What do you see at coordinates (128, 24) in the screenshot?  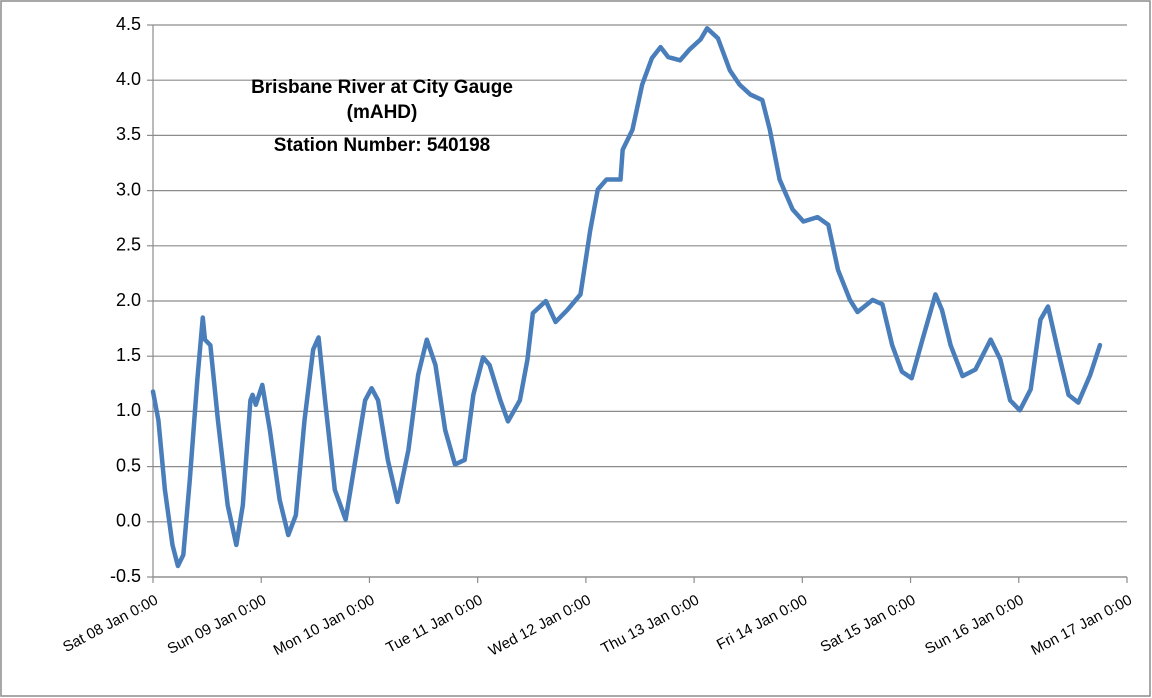 I see `y-tick-label: 4.5` at bounding box center [128, 24].